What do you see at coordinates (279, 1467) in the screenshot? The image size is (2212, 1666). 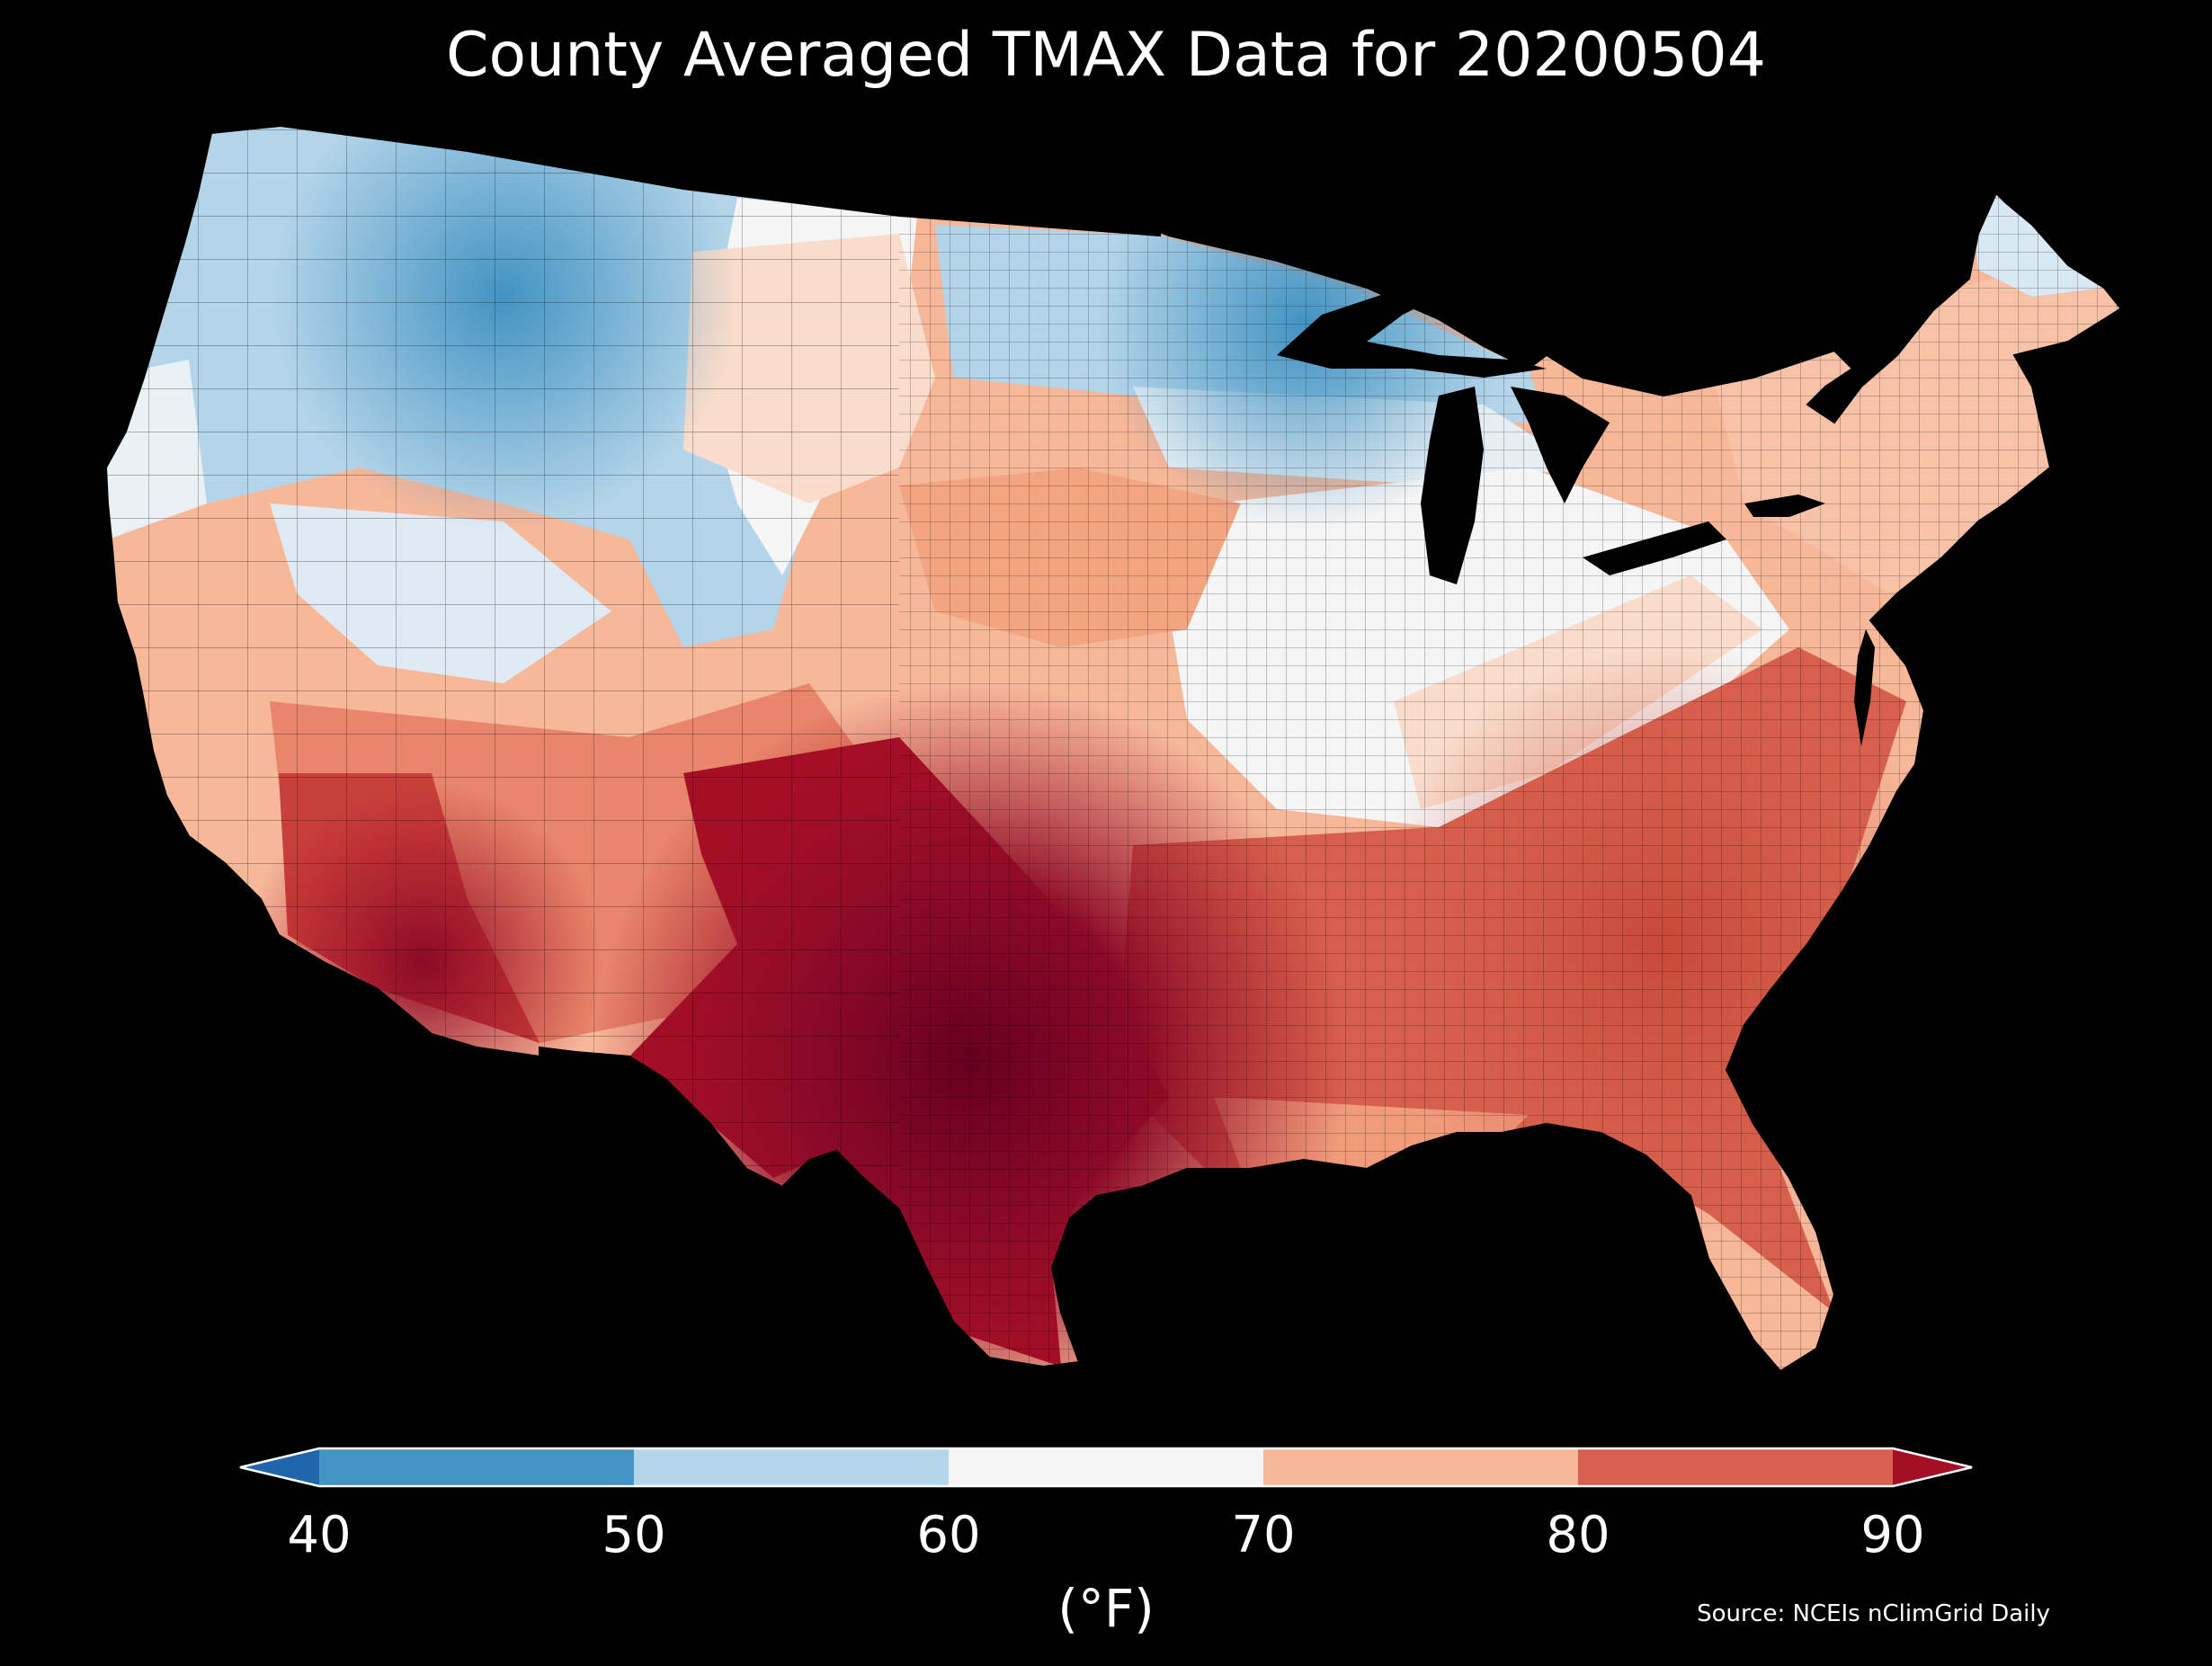 I see `colorbar-extend-low` at bounding box center [279, 1467].